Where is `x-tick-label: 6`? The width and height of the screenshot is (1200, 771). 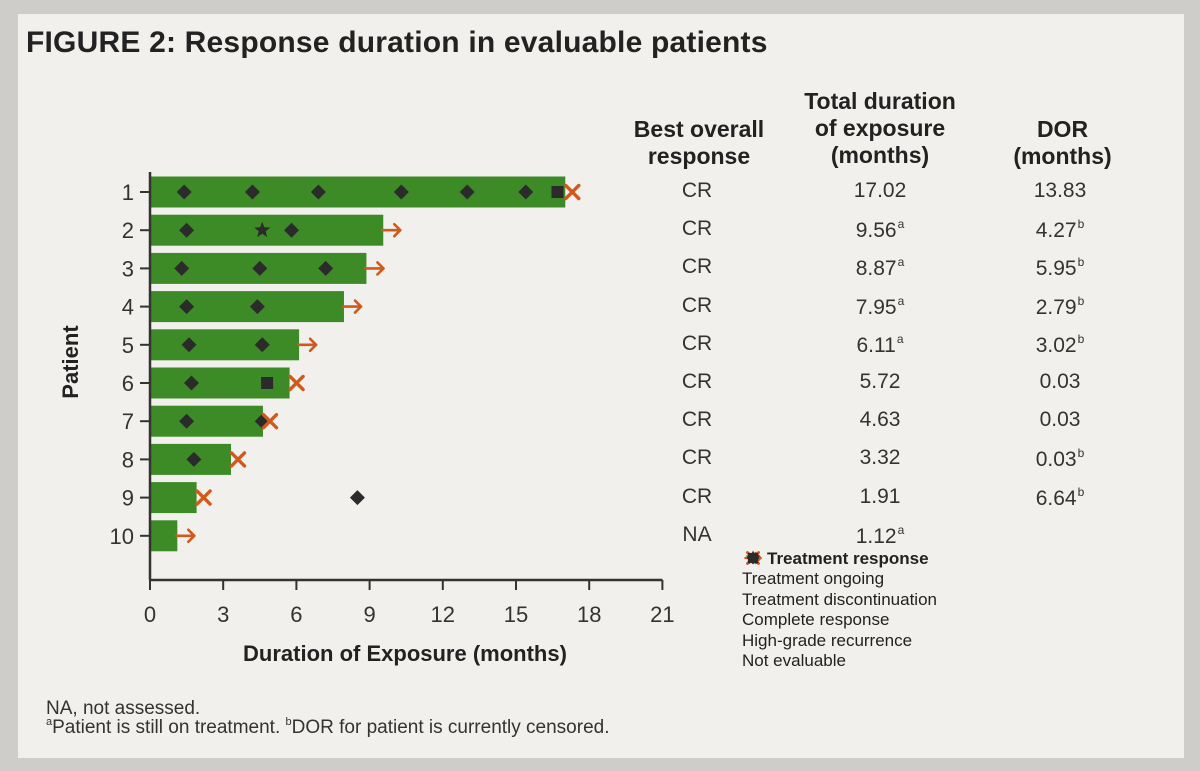
x-tick-label: 6 is located at coordinates (296, 614).